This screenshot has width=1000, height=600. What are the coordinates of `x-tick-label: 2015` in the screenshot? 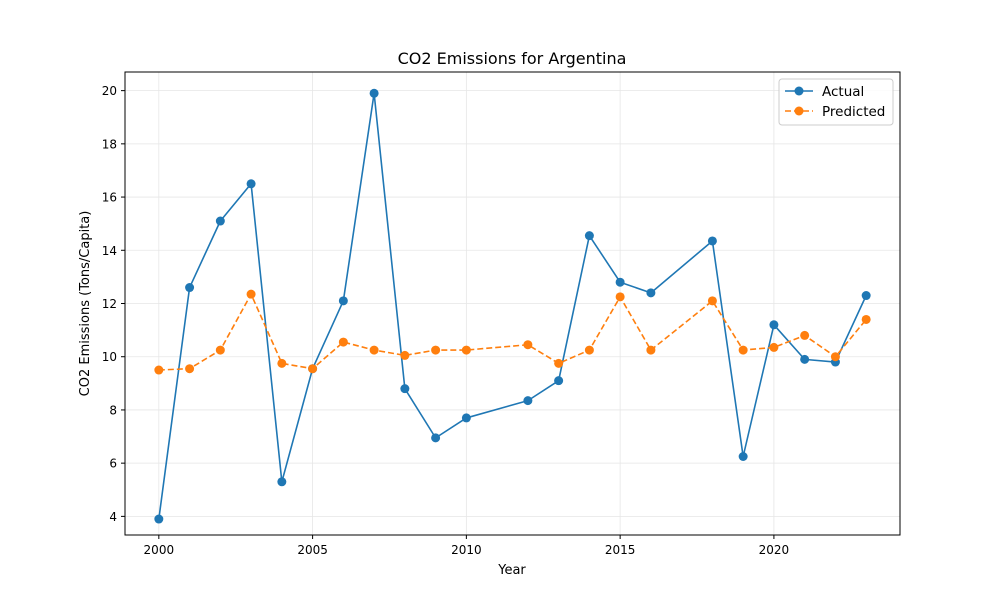 It's located at (620, 550).